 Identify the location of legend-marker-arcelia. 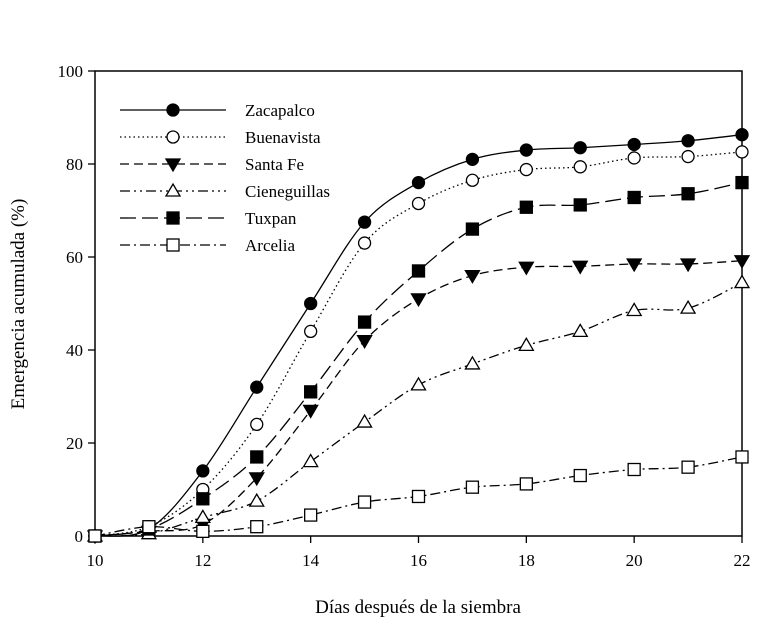
(173, 245).